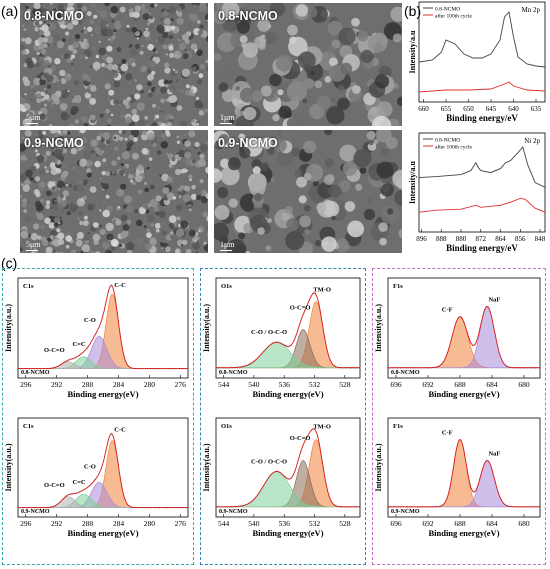  I want to click on fit-envelope, so click(464, 337).